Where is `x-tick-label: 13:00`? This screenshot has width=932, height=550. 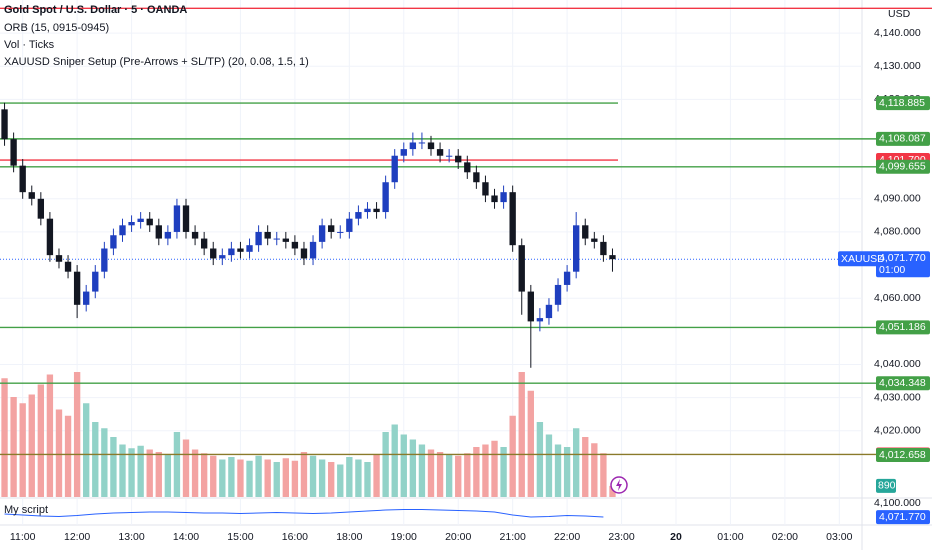 x-tick-label: 13:00 is located at coordinates (131, 537).